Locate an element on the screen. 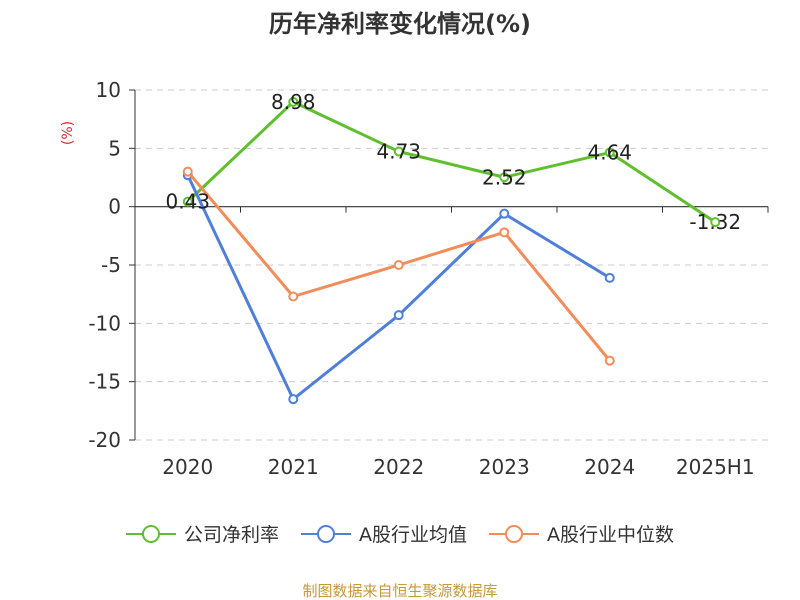  data-label-net-margin: 2.52 is located at coordinates (504, 177).